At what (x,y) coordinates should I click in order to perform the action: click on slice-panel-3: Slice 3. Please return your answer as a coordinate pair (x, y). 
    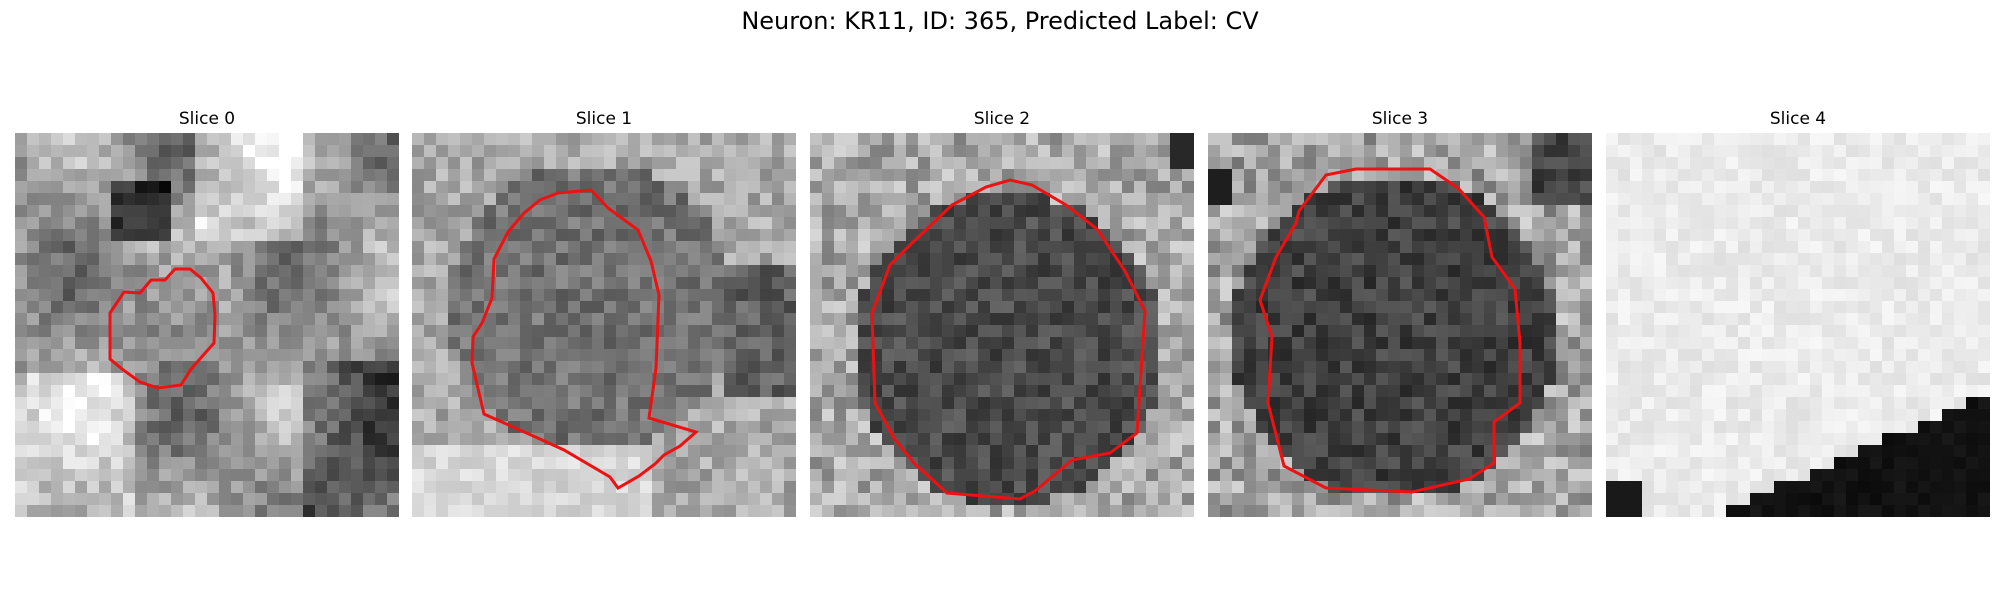
    Looking at the image, I should click on (1400, 312).